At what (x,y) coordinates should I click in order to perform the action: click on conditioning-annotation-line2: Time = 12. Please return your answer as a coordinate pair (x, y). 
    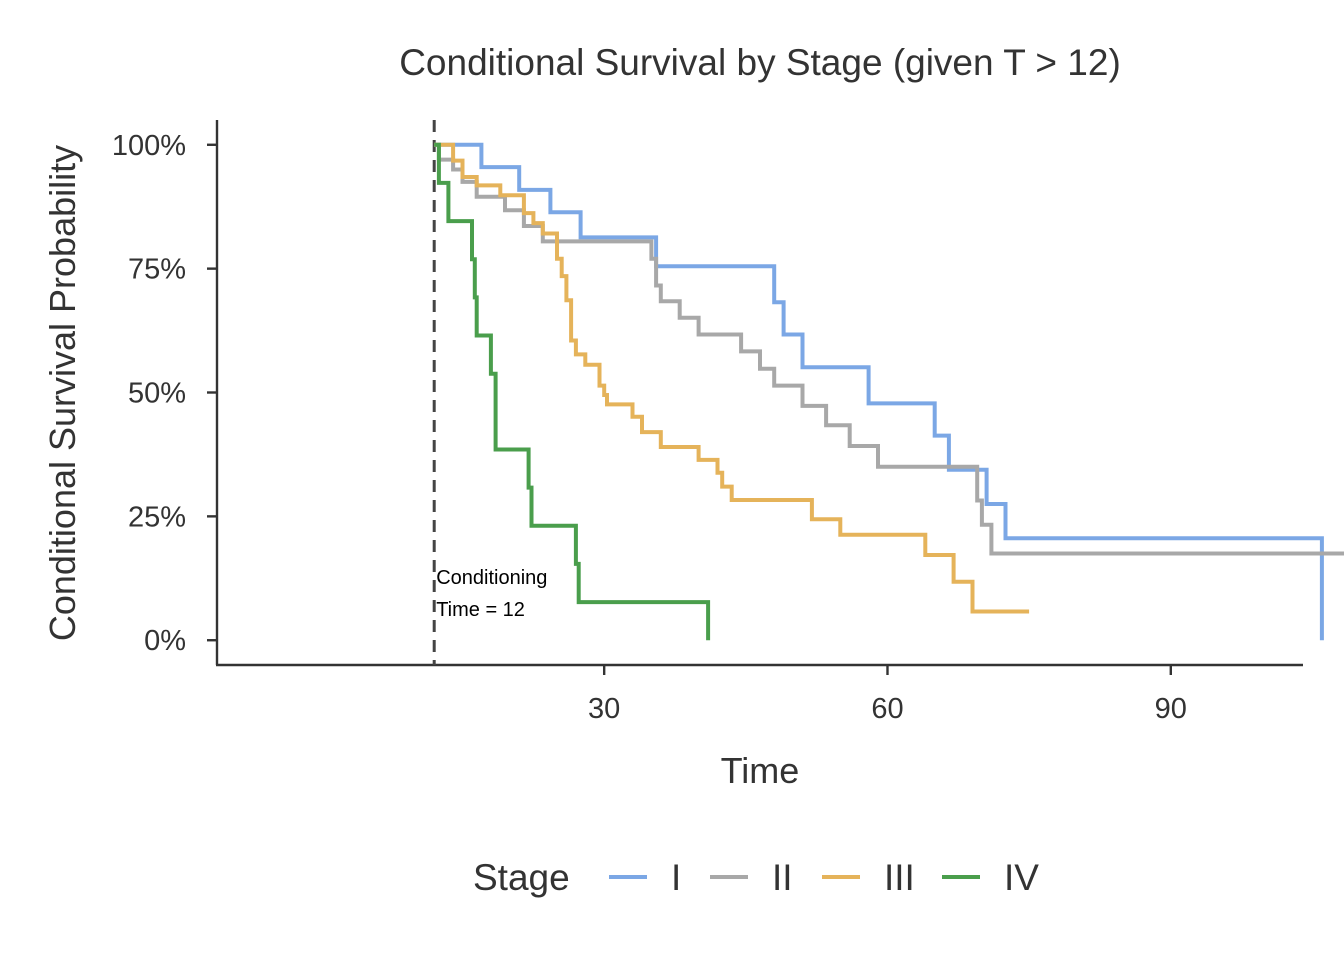
    Looking at the image, I should click on (480, 610).